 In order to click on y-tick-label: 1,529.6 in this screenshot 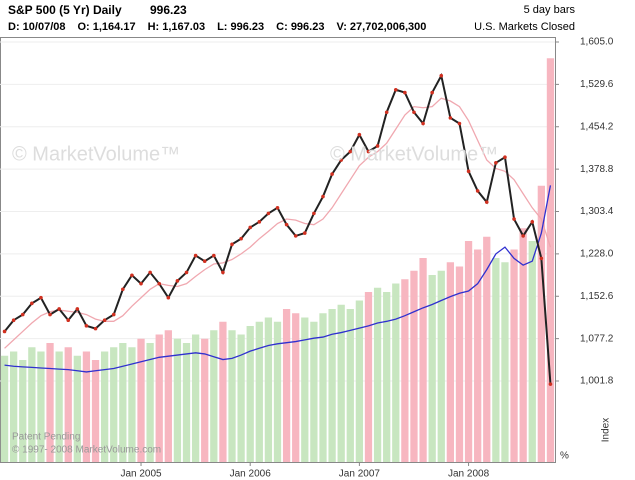, I will do `click(597, 84)`.